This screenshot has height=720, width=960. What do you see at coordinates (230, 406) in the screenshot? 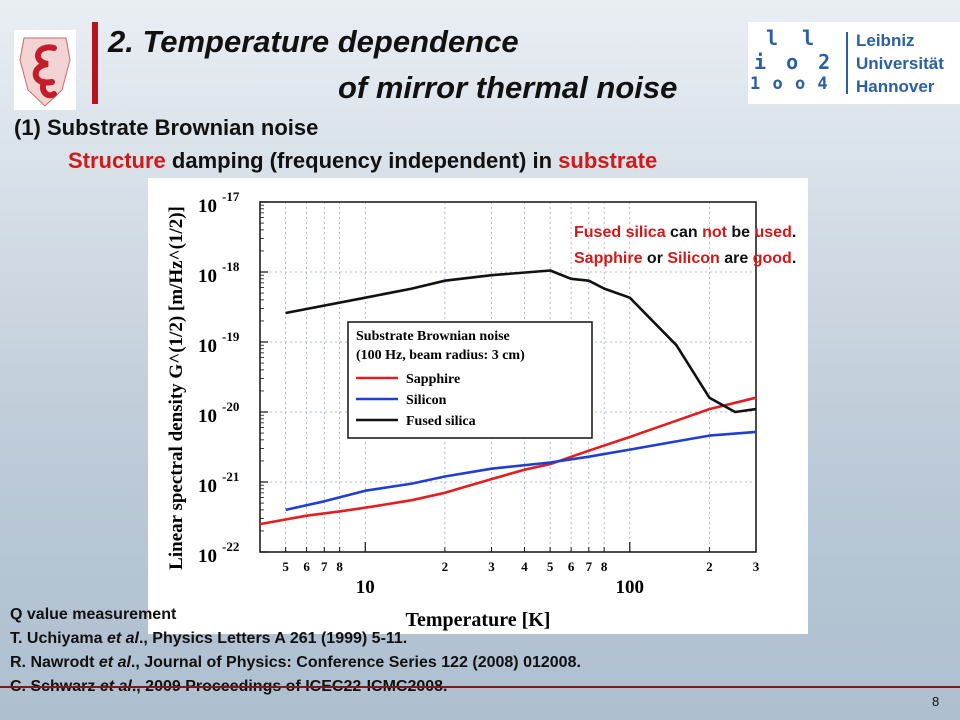
I see `y-tick-exponent: -20` at bounding box center [230, 406].